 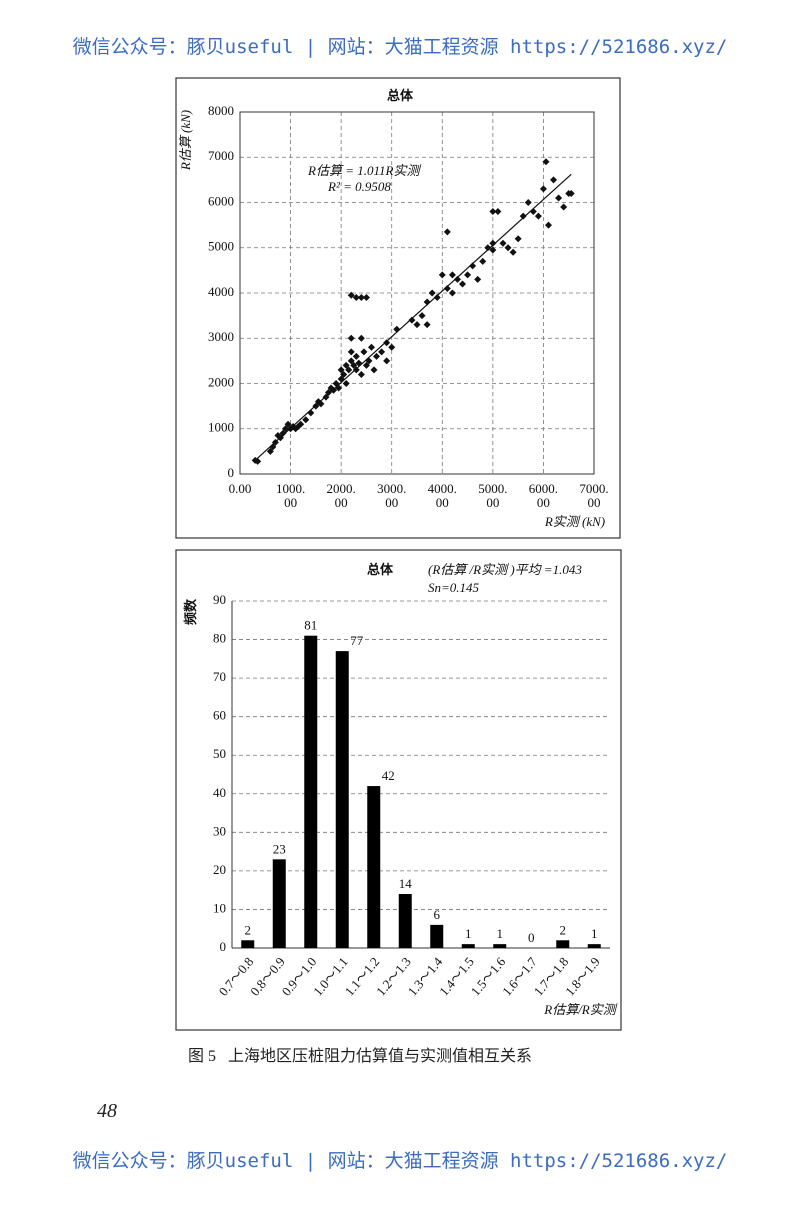 I want to click on y-tick-label: 4000, so click(x=221, y=291).